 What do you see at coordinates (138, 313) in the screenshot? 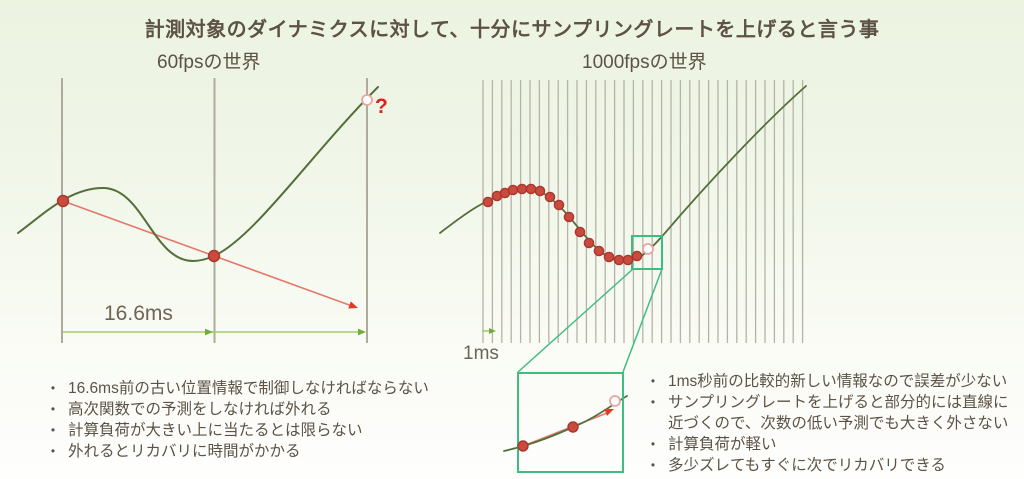
I see `left-interval-label: 16.6ms` at bounding box center [138, 313].